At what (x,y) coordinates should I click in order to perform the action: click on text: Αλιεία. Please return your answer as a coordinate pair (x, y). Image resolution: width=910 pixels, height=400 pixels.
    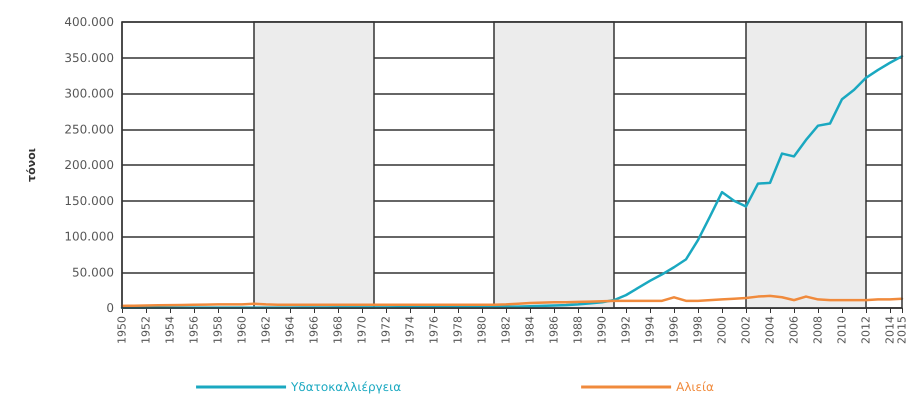
    Looking at the image, I should click on (695, 387).